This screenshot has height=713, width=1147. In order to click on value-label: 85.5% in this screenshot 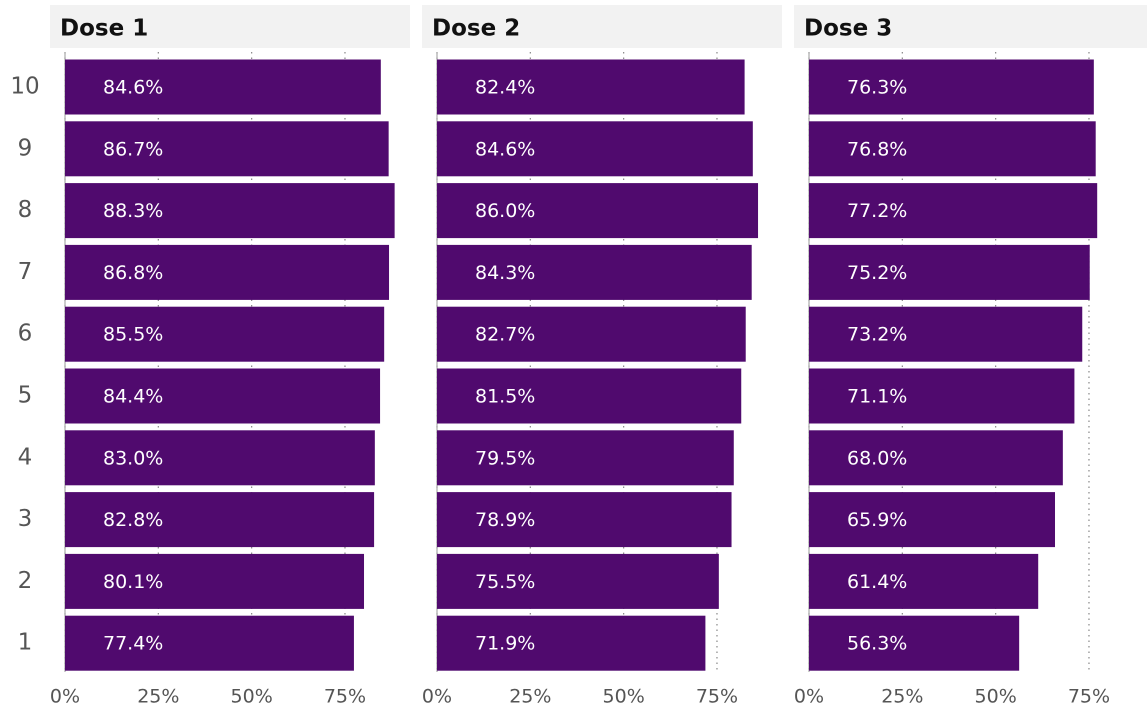, I will do `click(133, 335)`.